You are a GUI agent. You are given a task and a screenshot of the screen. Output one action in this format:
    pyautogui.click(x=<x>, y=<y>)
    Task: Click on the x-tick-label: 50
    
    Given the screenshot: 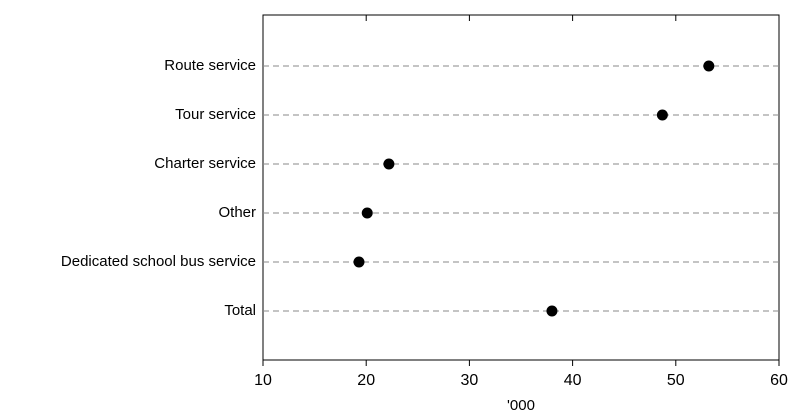 What is the action you would take?
    pyautogui.click(x=676, y=380)
    